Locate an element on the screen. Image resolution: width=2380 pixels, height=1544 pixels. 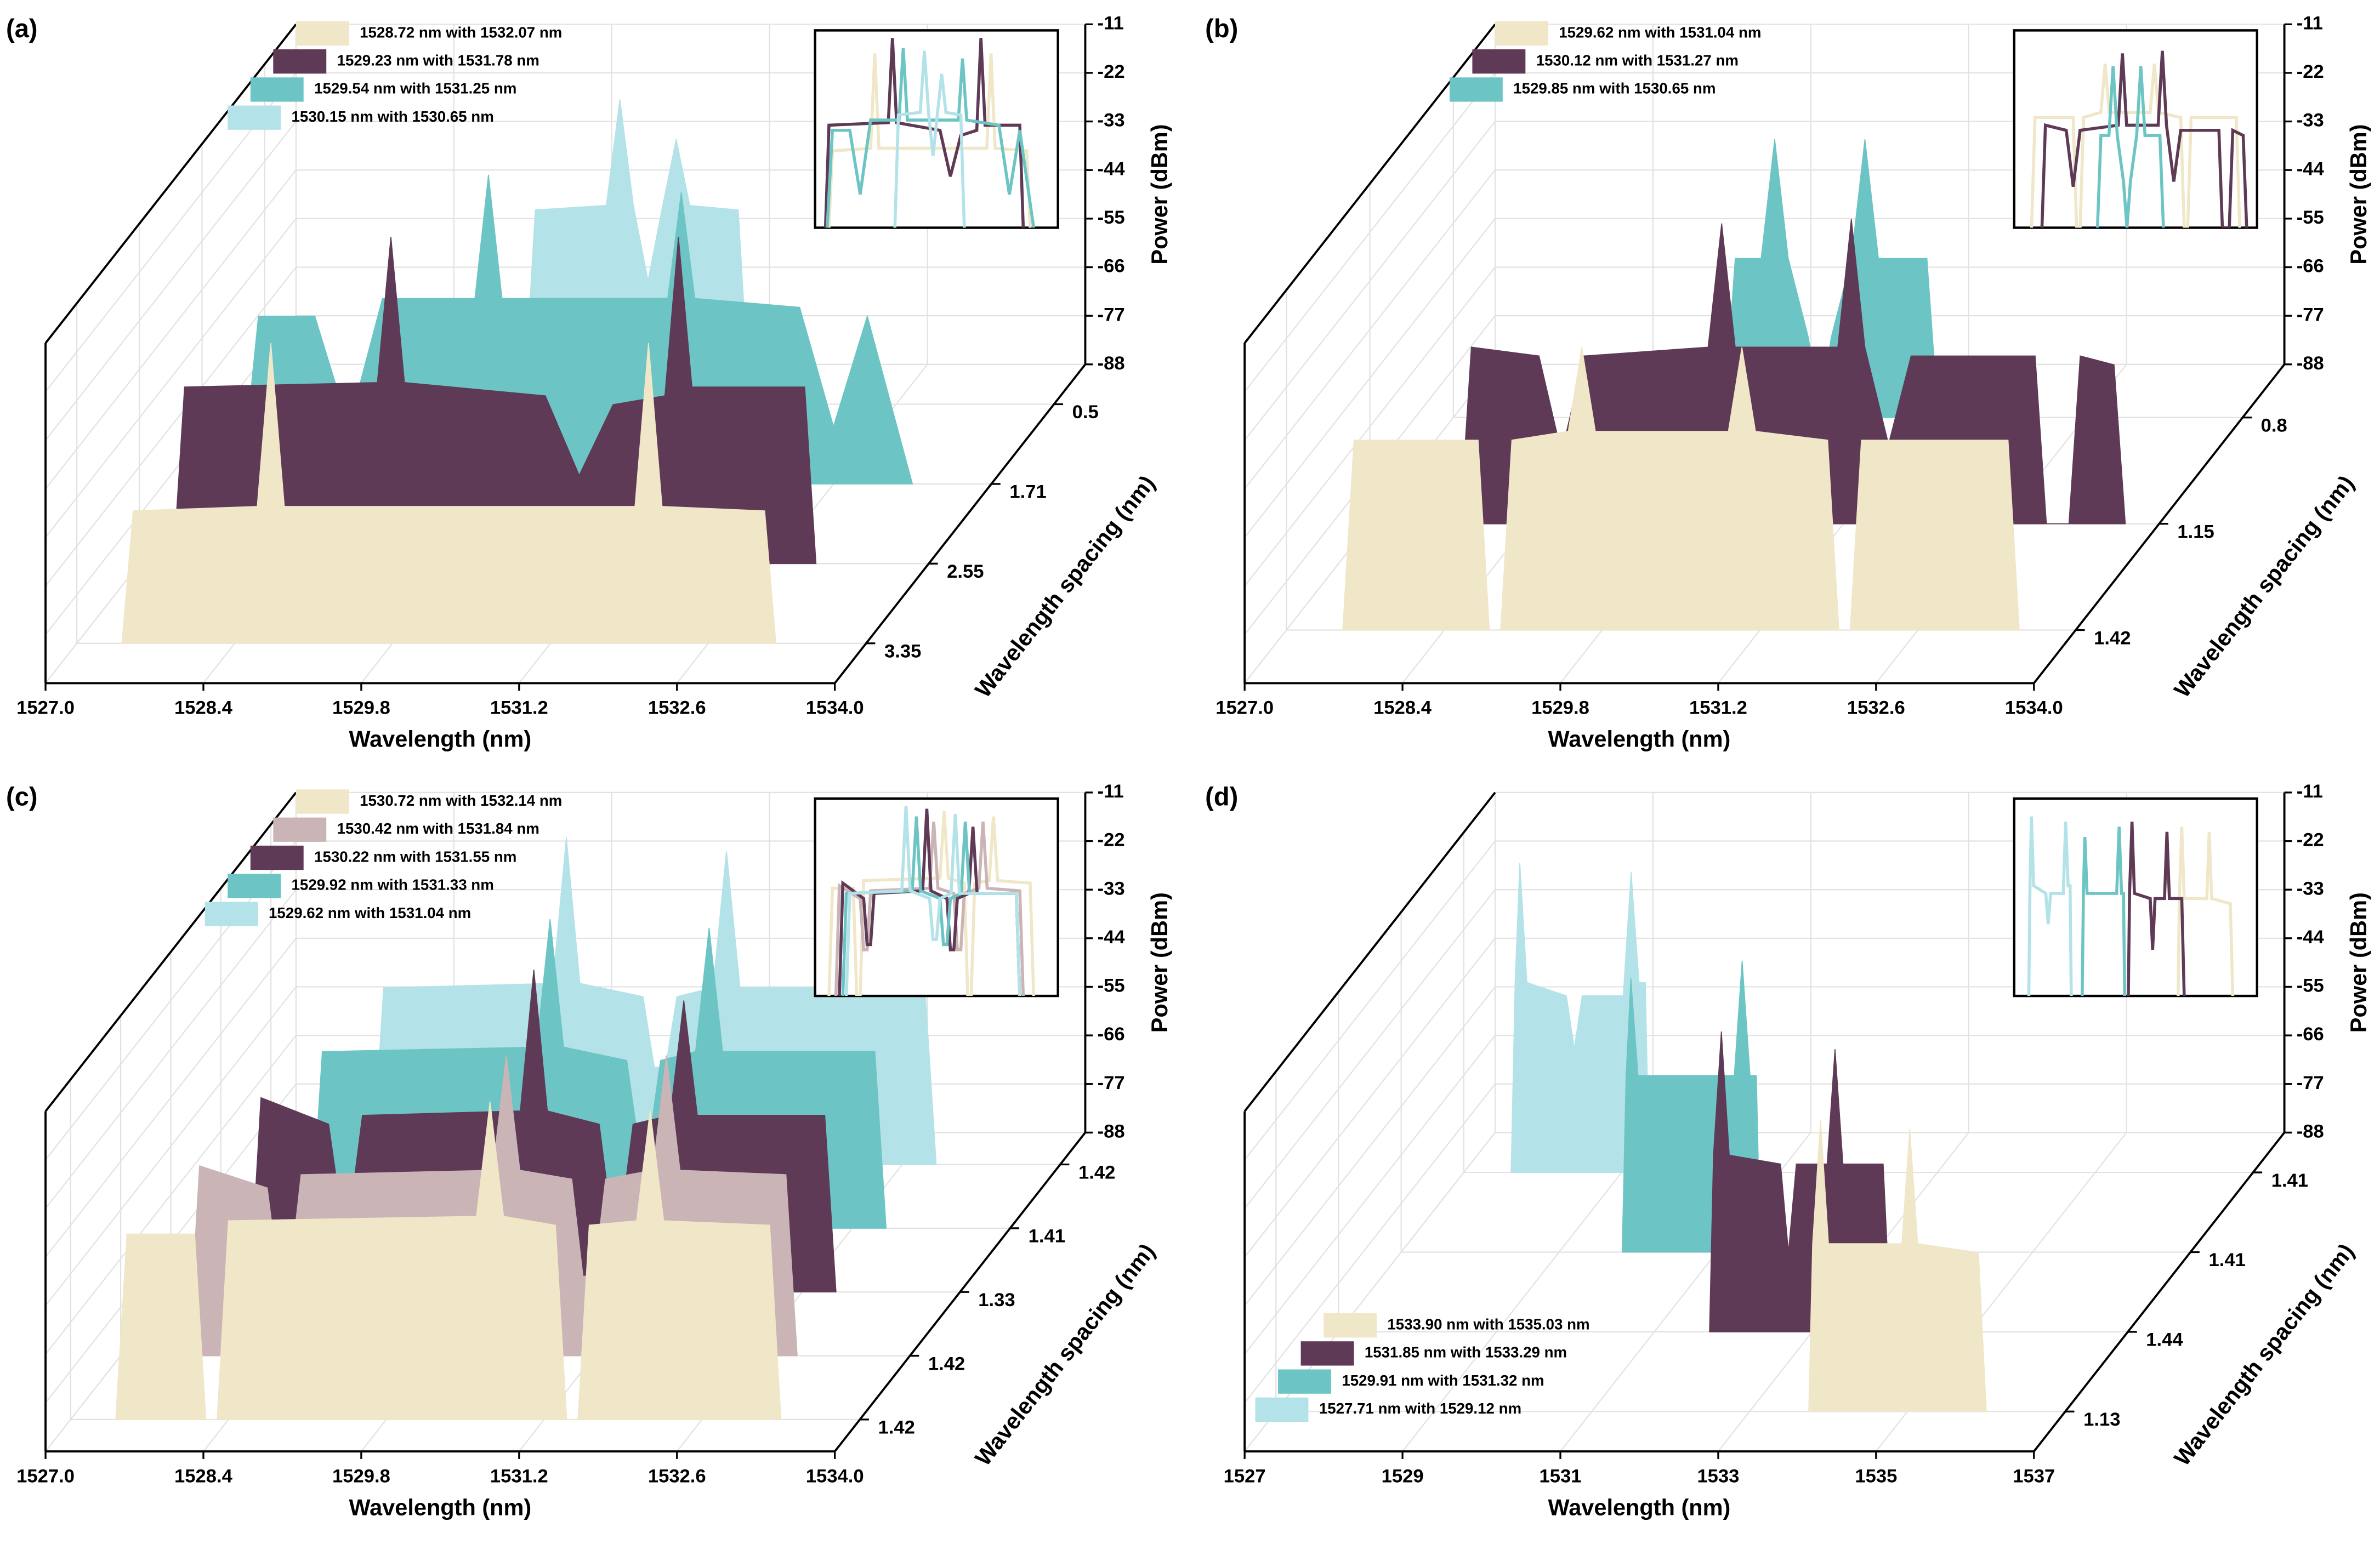
legend-label: 1529.54 nm with 1531.25 nm is located at coordinates (415, 88).